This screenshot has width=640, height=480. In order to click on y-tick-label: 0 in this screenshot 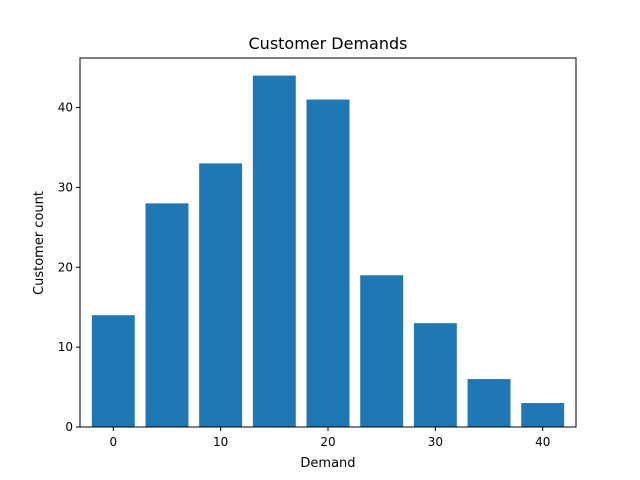, I will do `click(69, 427)`.